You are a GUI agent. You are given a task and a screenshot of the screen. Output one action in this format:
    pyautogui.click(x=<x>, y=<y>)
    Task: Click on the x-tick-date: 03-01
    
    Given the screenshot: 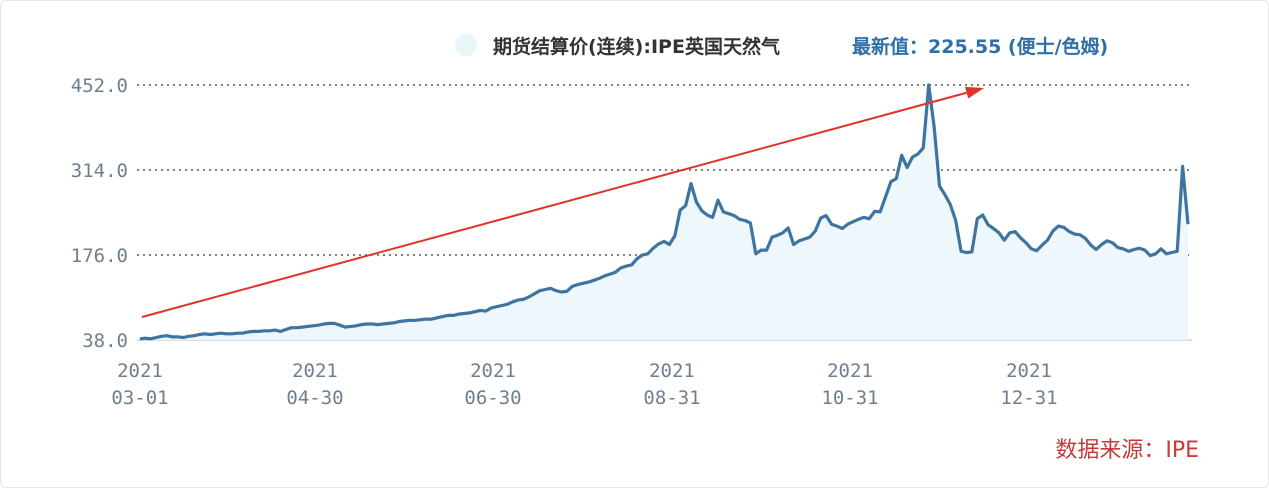 What is the action you would take?
    pyautogui.click(x=139, y=398)
    